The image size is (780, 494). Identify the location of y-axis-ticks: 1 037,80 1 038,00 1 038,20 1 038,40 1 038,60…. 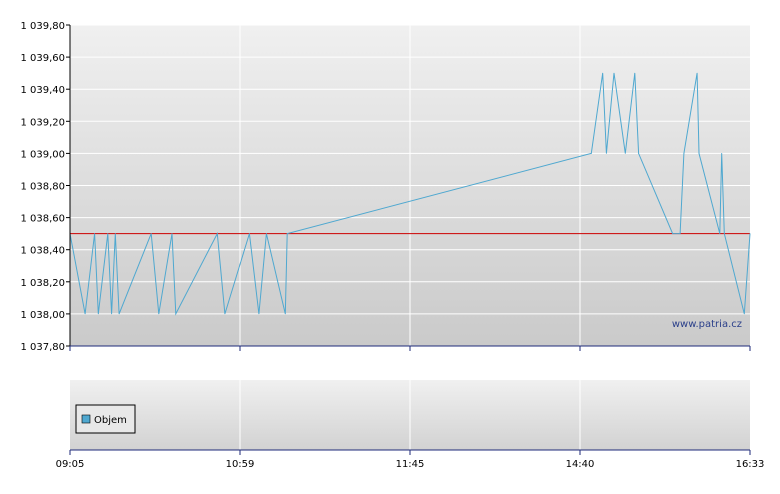
(45, 187).